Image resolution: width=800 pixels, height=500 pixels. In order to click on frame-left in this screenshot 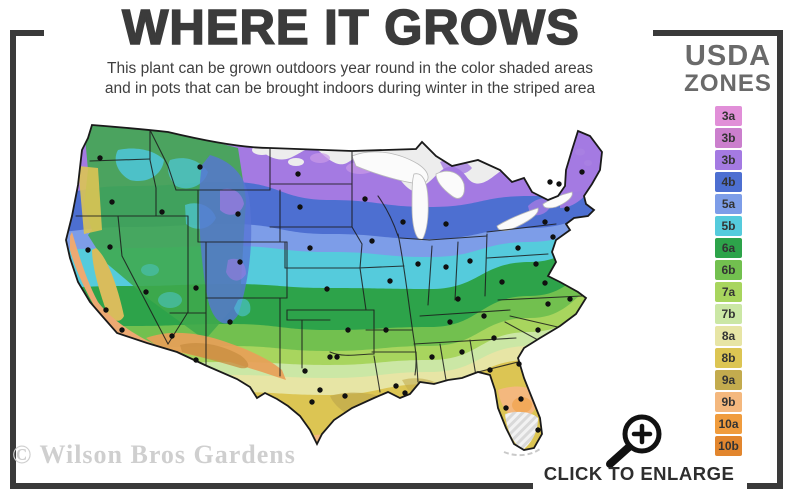, I will do `click(13, 259)`.